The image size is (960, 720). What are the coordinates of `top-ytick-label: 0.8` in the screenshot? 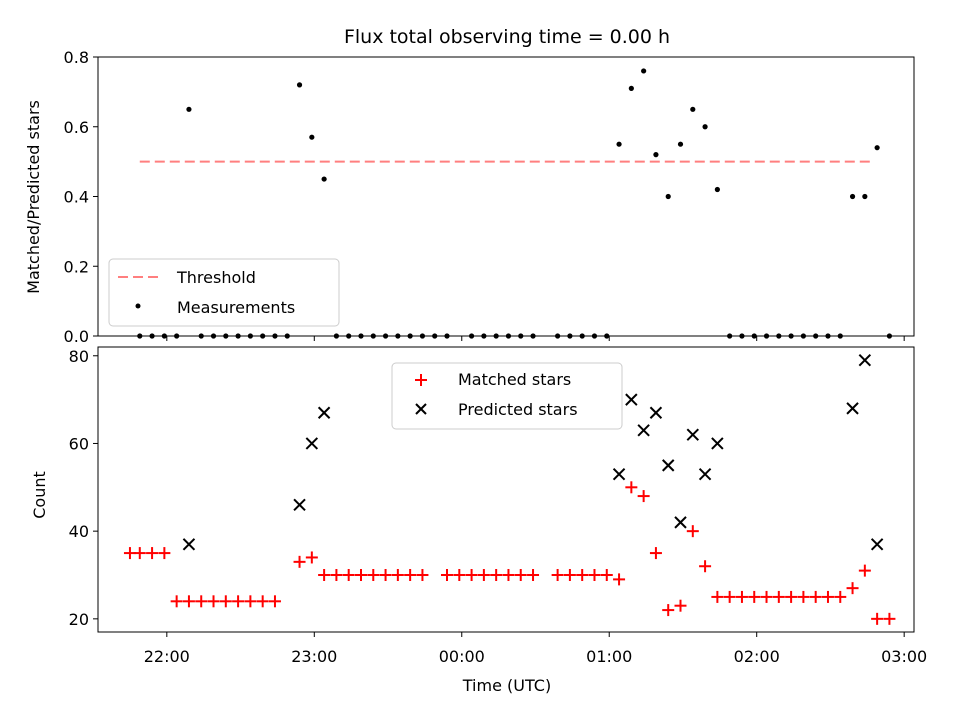 It's located at (76, 57).